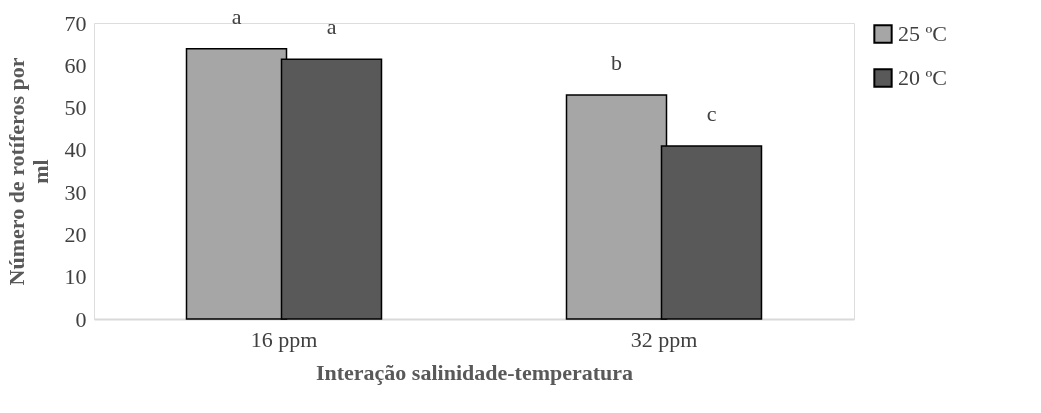 The width and height of the screenshot is (1041, 413). What do you see at coordinates (75, 277) in the screenshot?
I see `y-tick-label: 10` at bounding box center [75, 277].